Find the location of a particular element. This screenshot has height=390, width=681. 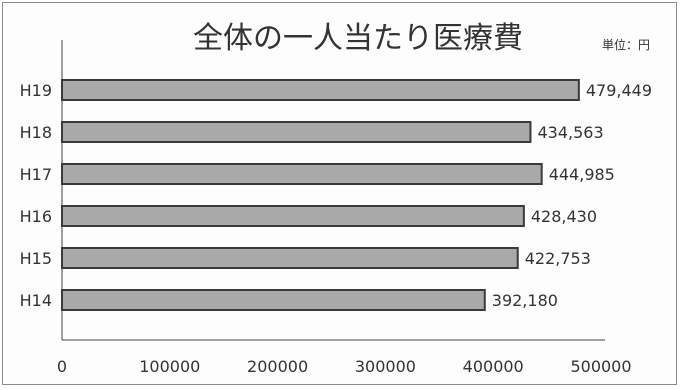

x-tick-label: 0 is located at coordinates (62, 366).